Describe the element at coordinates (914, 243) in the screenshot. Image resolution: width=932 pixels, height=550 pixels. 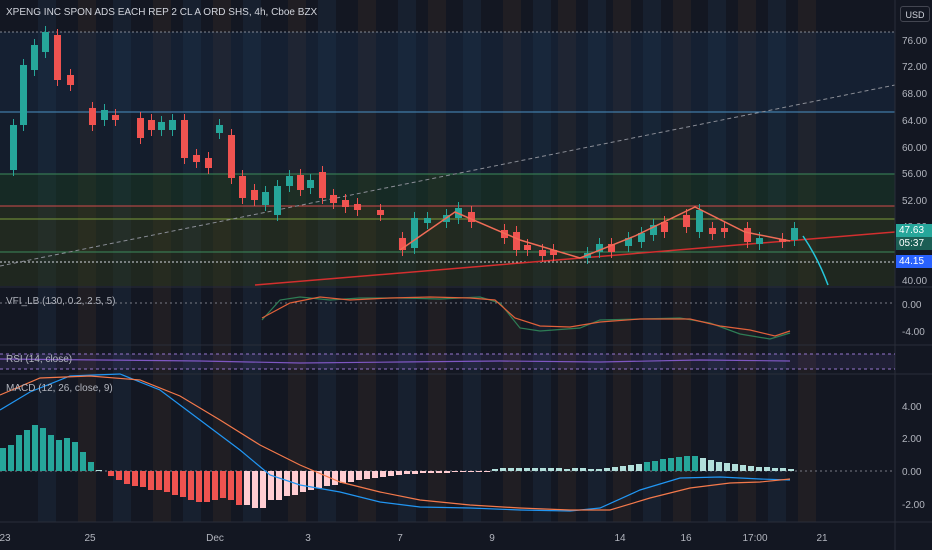
I see `countdown-badge: 05:37` at that location.